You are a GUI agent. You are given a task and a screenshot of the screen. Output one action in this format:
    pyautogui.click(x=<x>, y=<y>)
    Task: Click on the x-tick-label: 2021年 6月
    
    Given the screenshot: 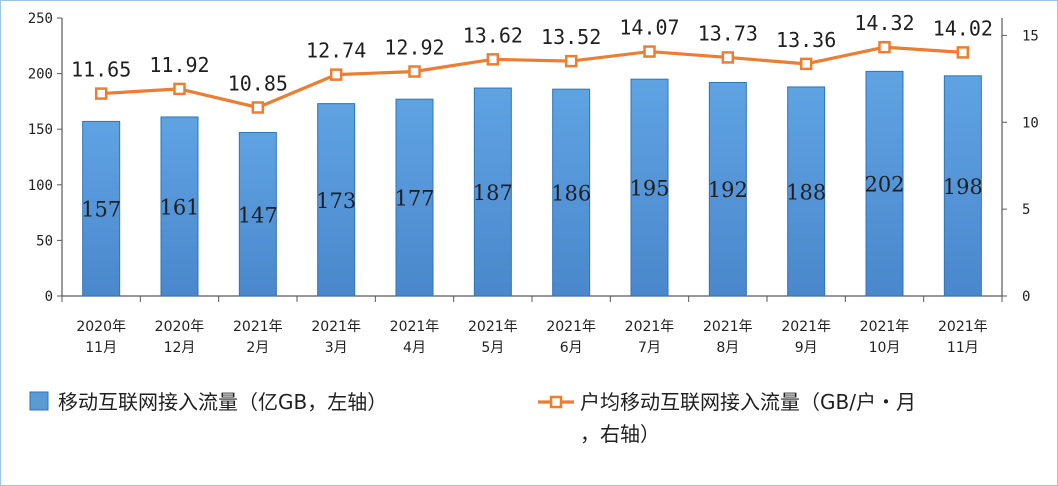 What is the action you would take?
    pyautogui.click(x=571, y=337)
    